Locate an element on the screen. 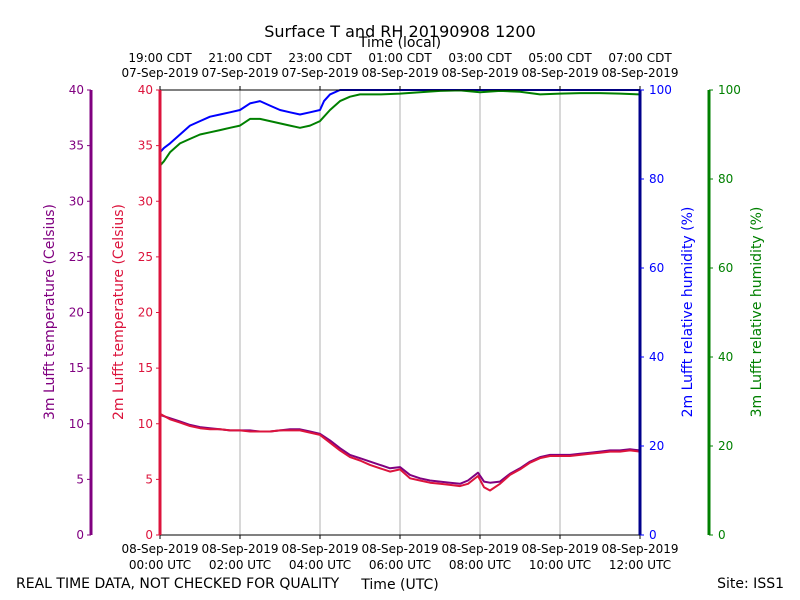  rh-3m-tick-label: 20 is located at coordinates (725, 446).